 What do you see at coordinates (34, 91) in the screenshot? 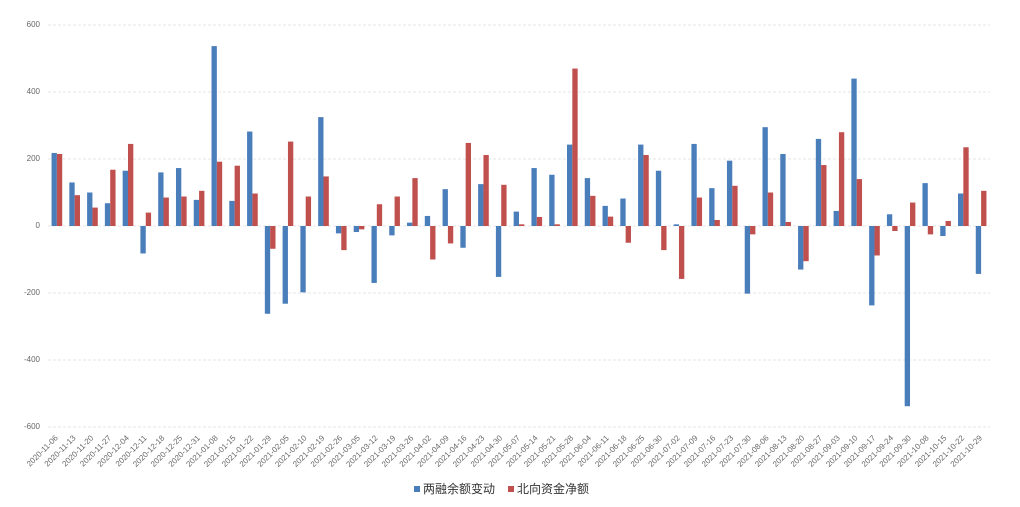
I see `y-tick-label: 400` at bounding box center [34, 91].